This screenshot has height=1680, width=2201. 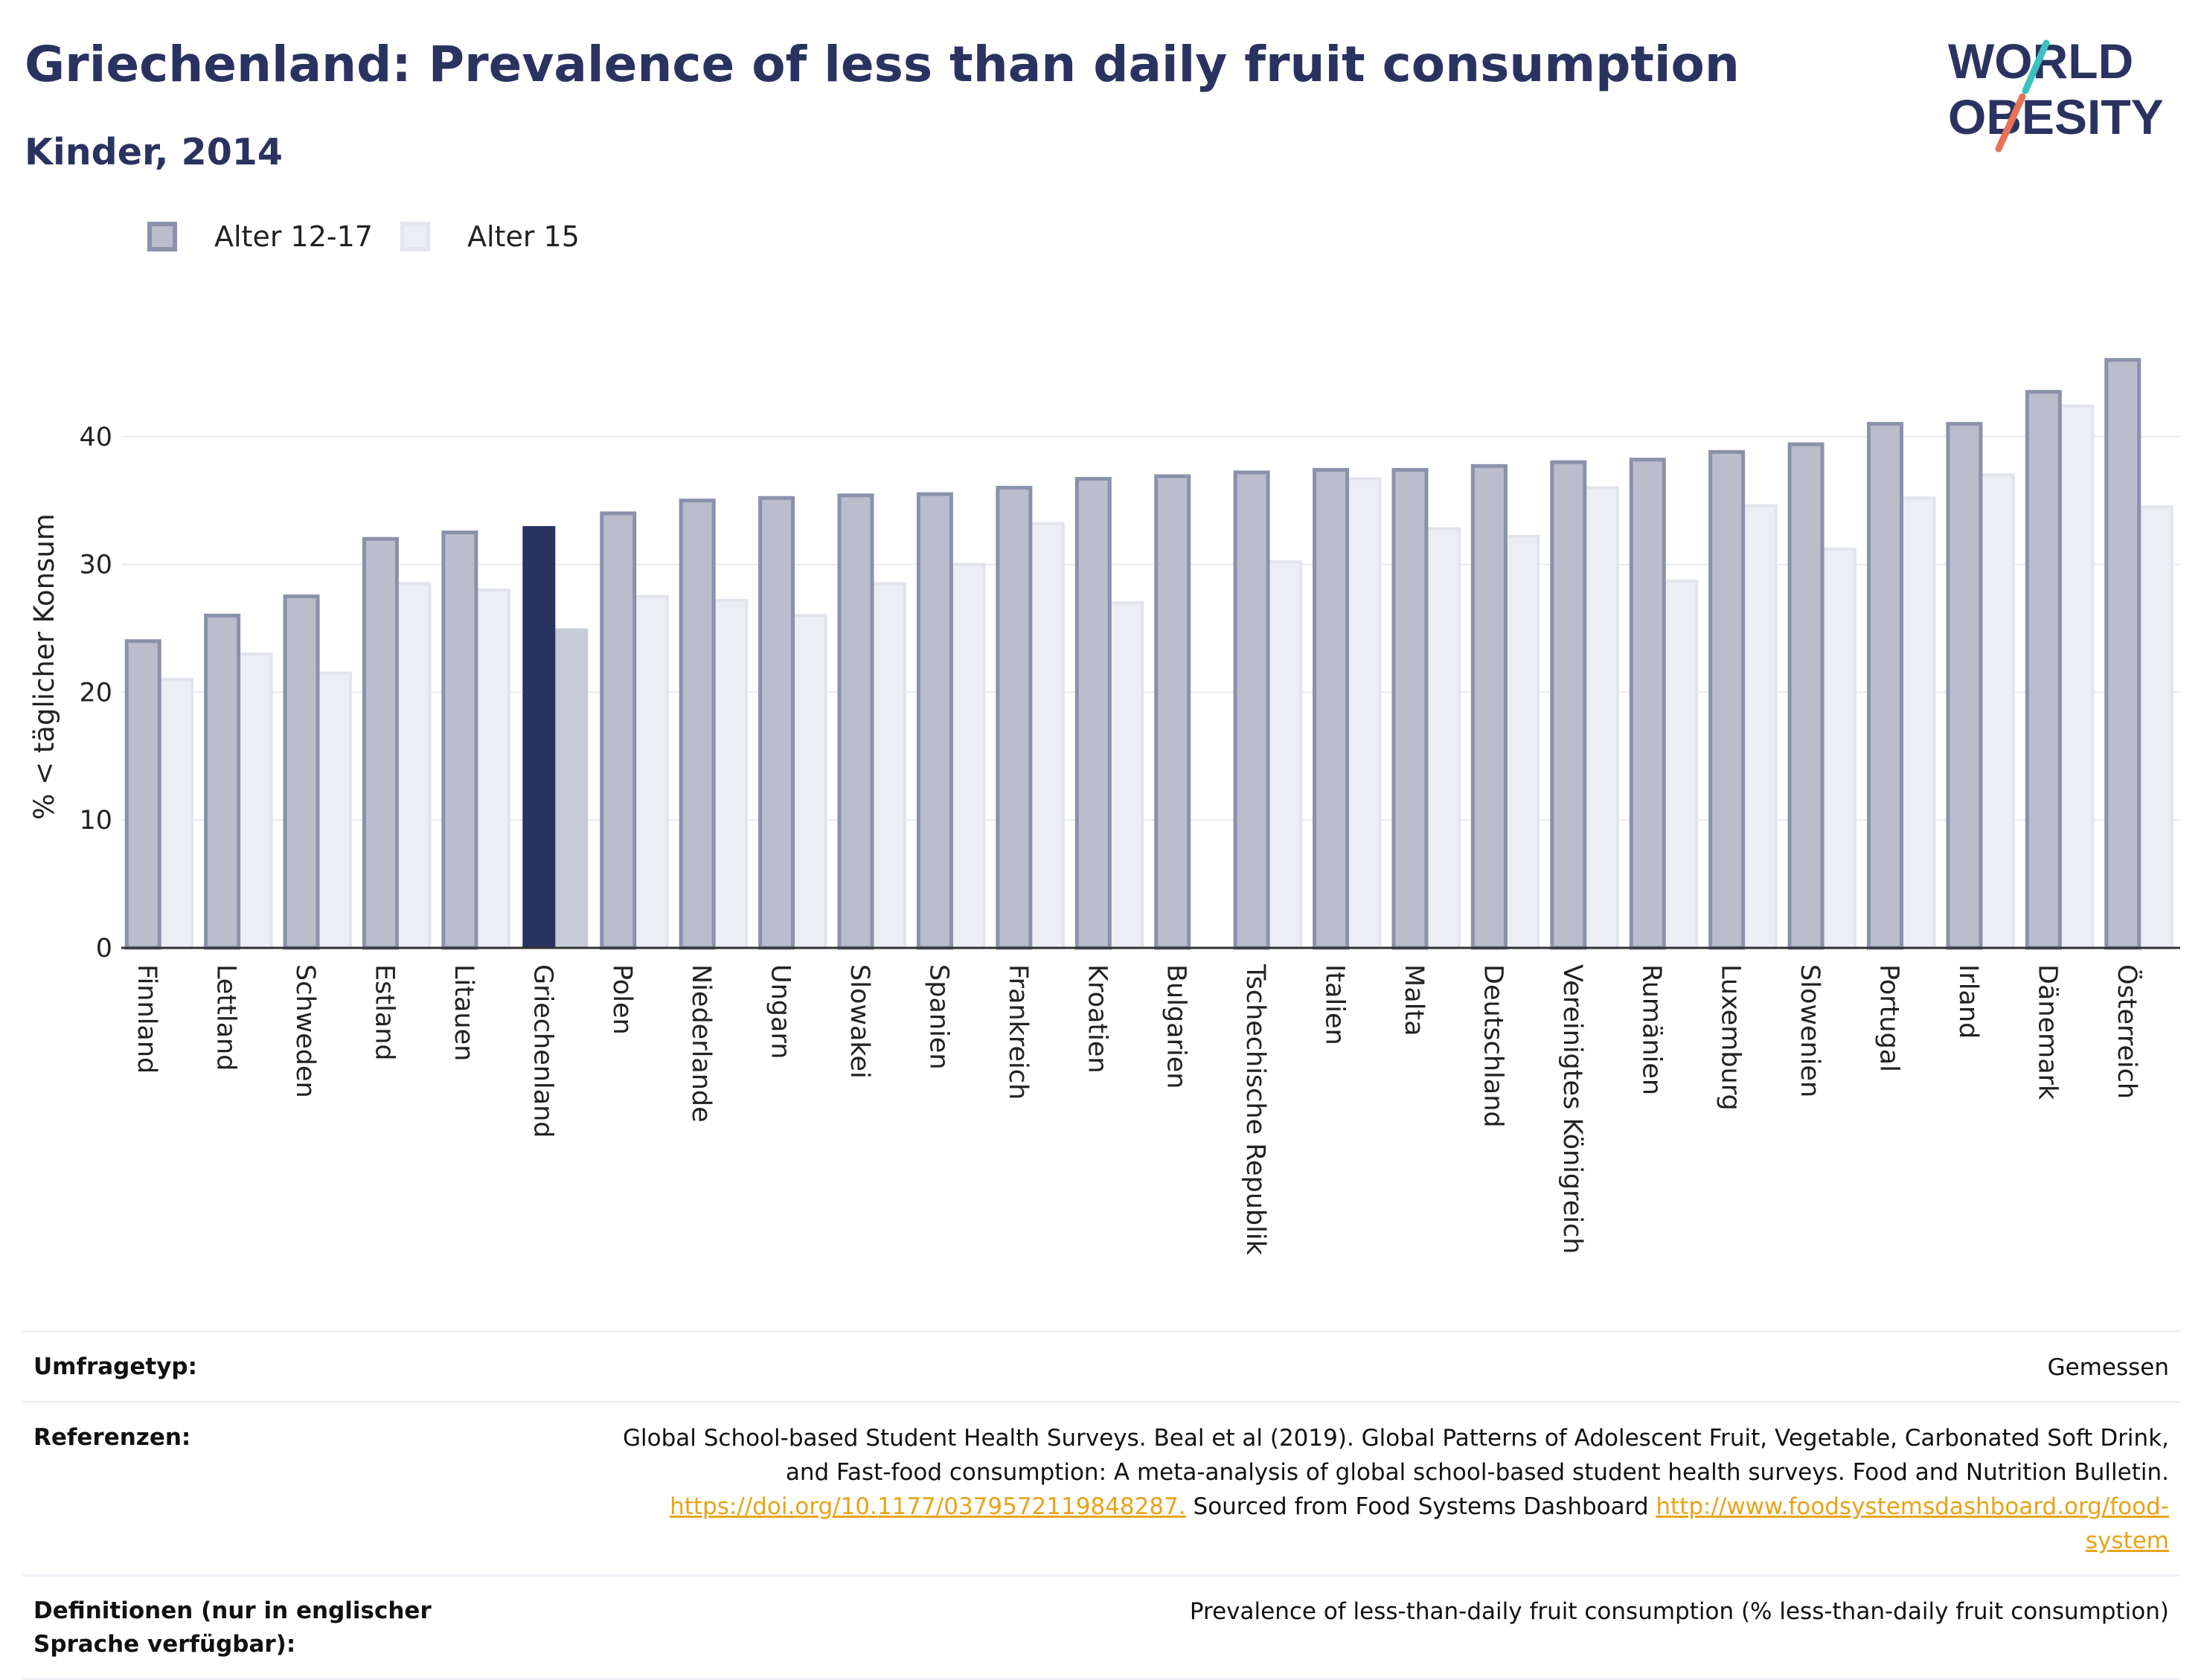 I want to click on x-tick-label: Frankreich, so click(x=1018, y=1032).